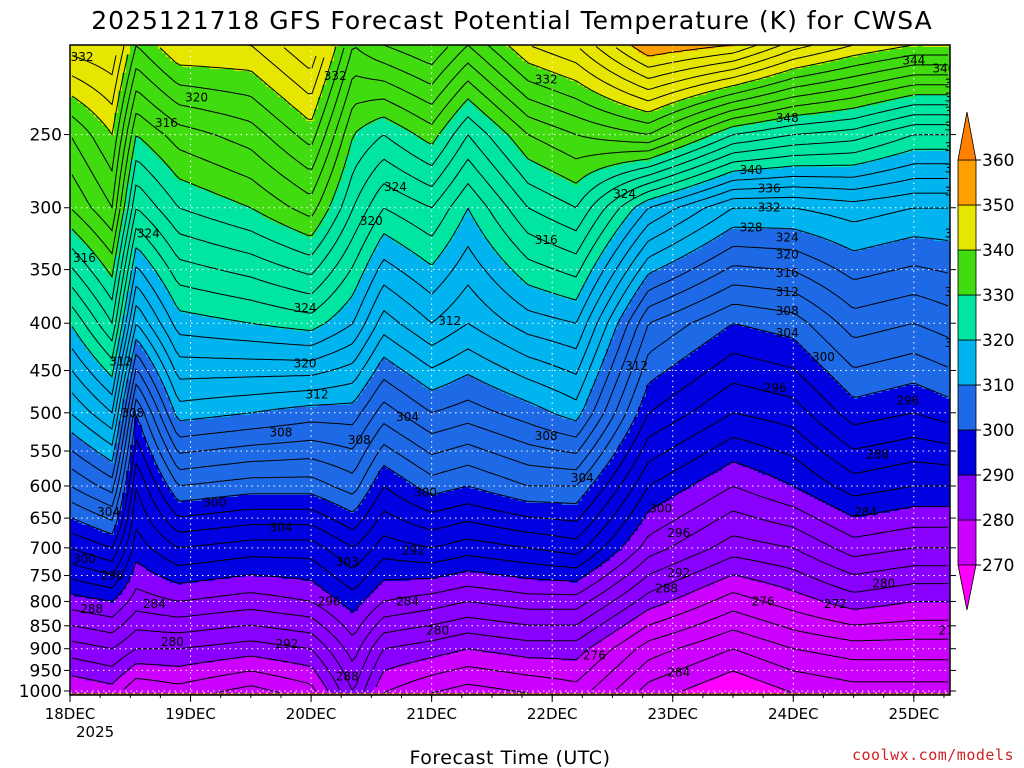 The width and height of the screenshot is (1024, 768). Describe the element at coordinates (510, 693) in the screenshot. I see `terrain` at that location.